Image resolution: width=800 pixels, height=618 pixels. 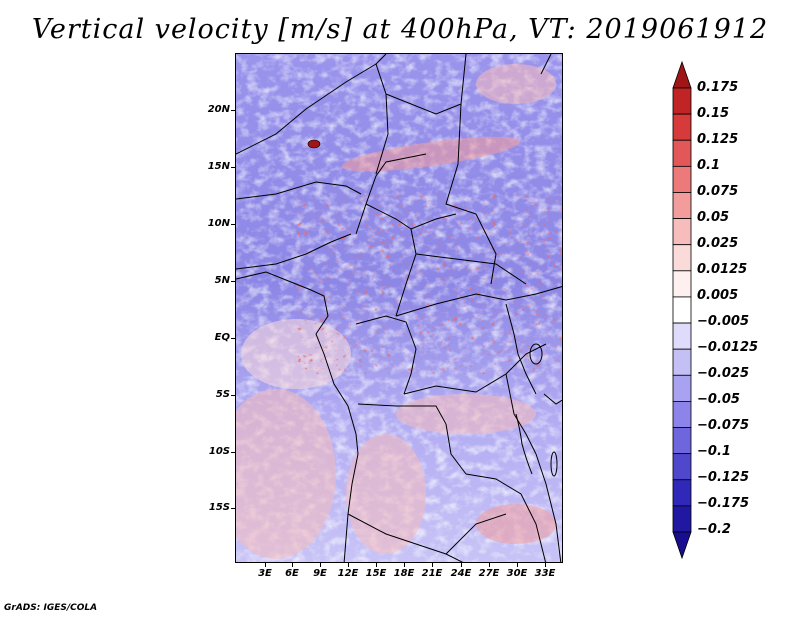 I want to click on lon-tick-3e: 3E, so click(x=265, y=573).